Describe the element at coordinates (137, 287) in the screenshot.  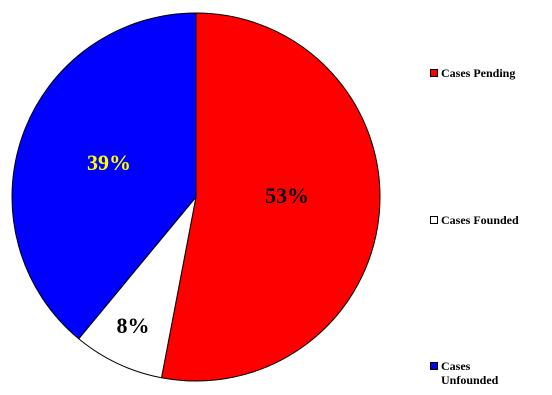
I see `pie-slice-cases-founded` at that location.